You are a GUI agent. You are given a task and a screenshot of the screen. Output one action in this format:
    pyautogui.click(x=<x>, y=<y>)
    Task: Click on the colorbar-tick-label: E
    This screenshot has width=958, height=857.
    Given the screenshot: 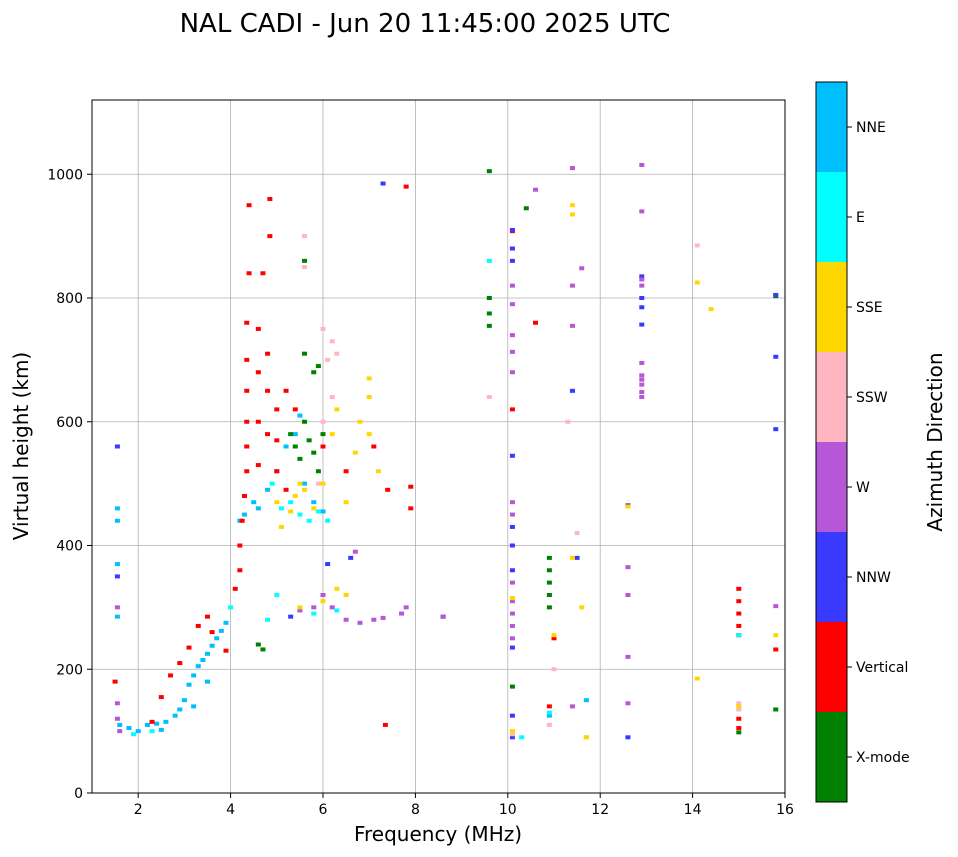 What is the action you would take?
    pyautogui.click(x=860, y=218)
    